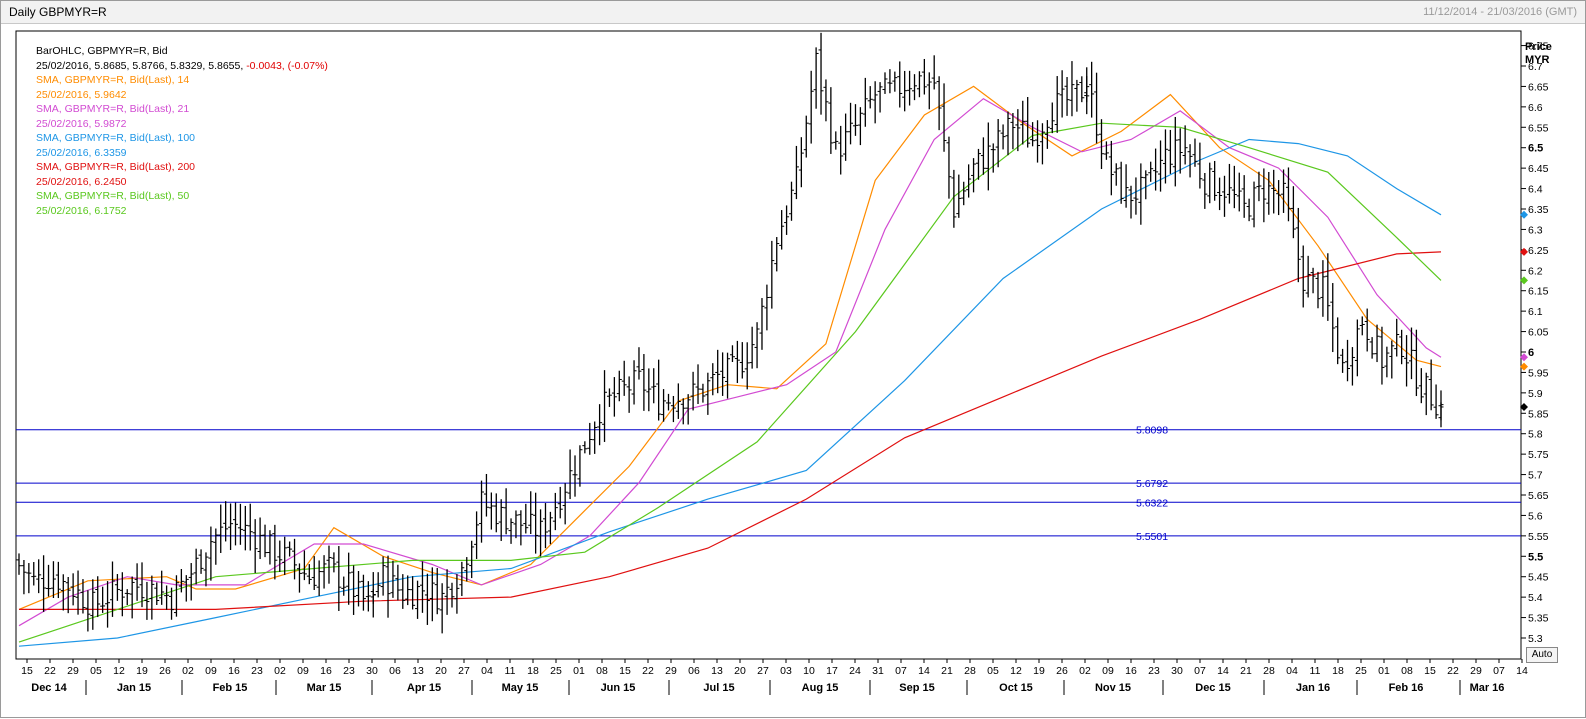  I want to click on y-tick-label: 6.1, so click(1535, 312).